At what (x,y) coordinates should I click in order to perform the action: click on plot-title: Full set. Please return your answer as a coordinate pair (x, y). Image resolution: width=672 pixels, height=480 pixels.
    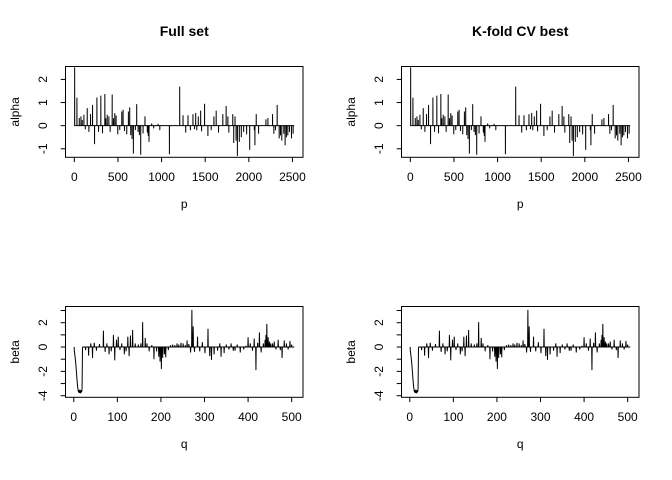
    Looking at the image, I should click on (184, 31).